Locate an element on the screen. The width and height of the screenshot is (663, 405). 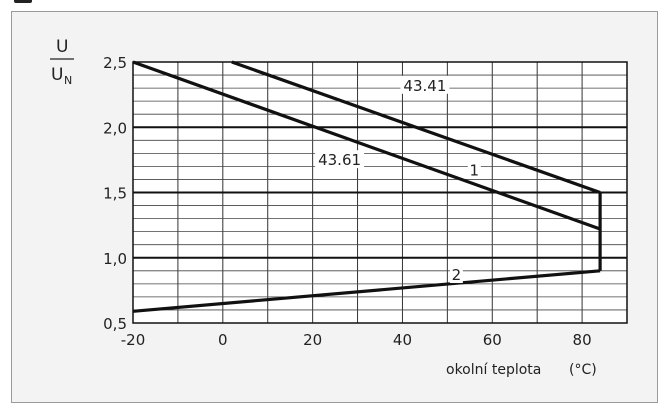
x-tick-labels: -20 0 20 40 60 80 is located at coordinates (356, 340).